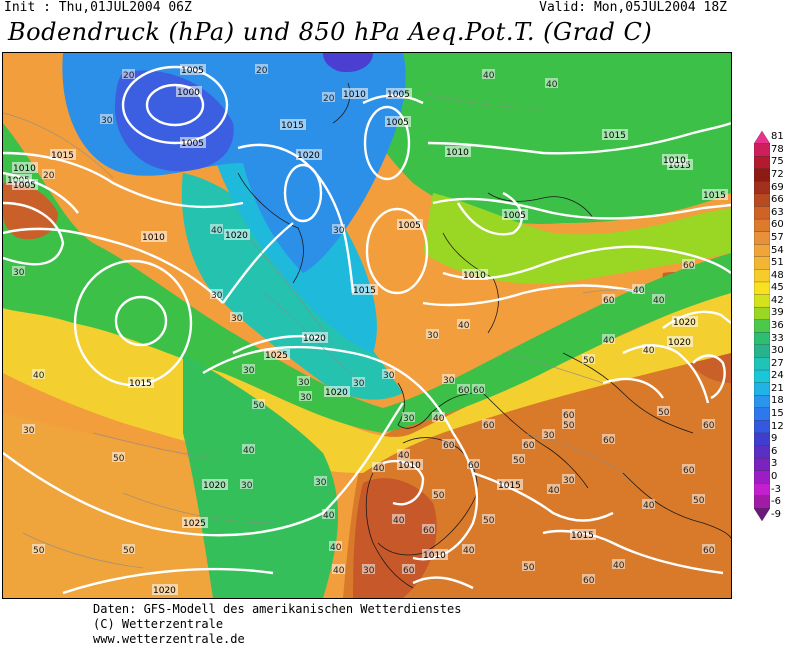 The height and width of the screenshot is (648, 785). Describe the element at coordinates (776, 489) in the screenshot. I see `color-scale-label: -3` at that location.